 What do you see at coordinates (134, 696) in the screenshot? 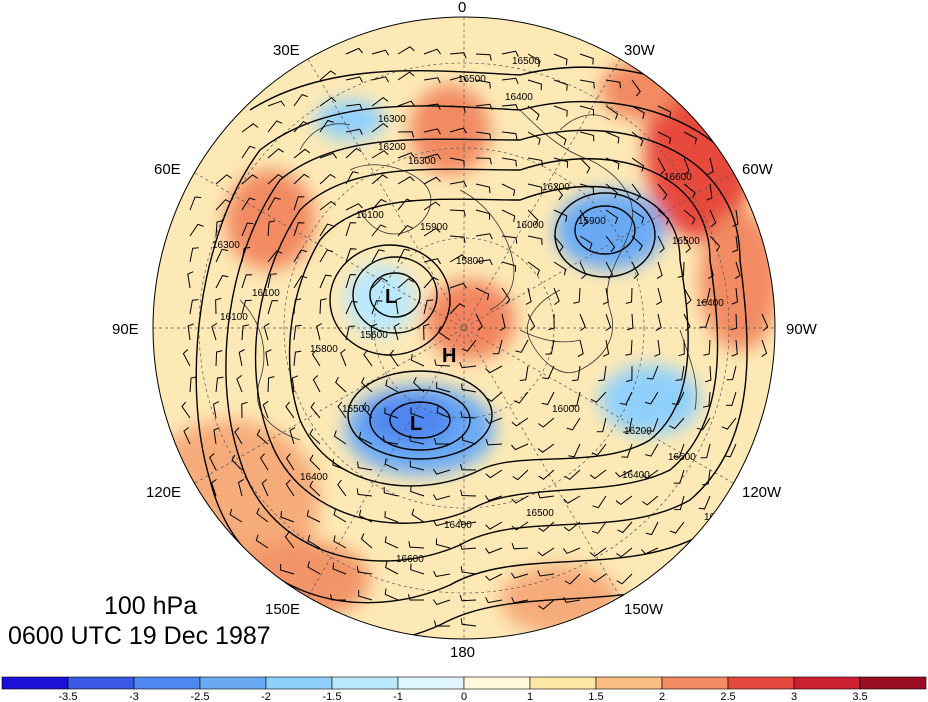
I see `colorbar-tick-label: -3` at bounding box center [134, 696].